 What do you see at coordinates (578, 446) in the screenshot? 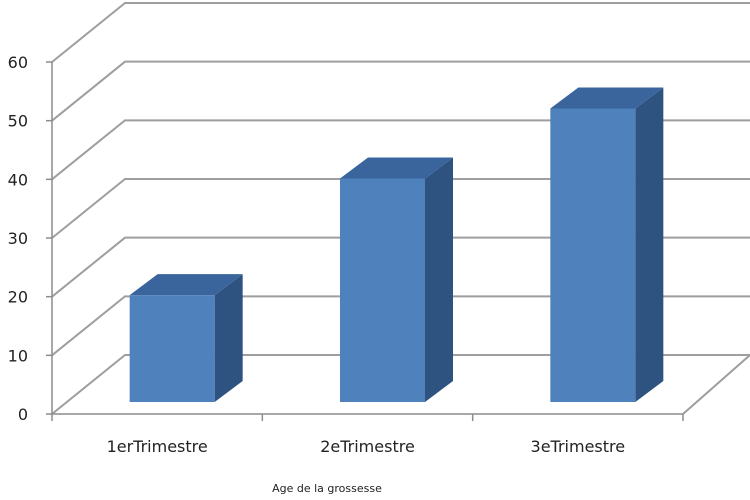
I see `x-category-label: 3eTrimestre` at bounding box center [578, 446].